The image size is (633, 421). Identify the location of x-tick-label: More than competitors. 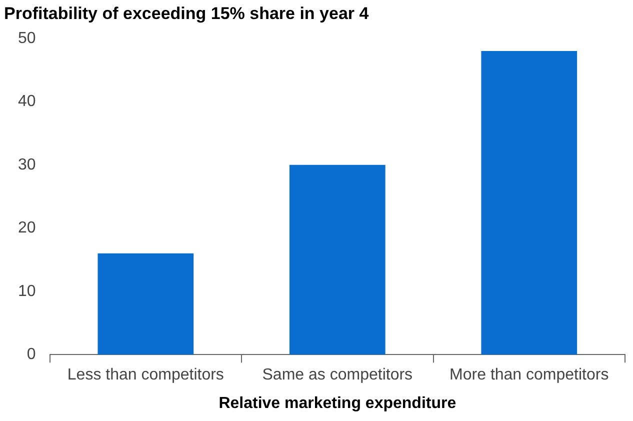
(529, 375).